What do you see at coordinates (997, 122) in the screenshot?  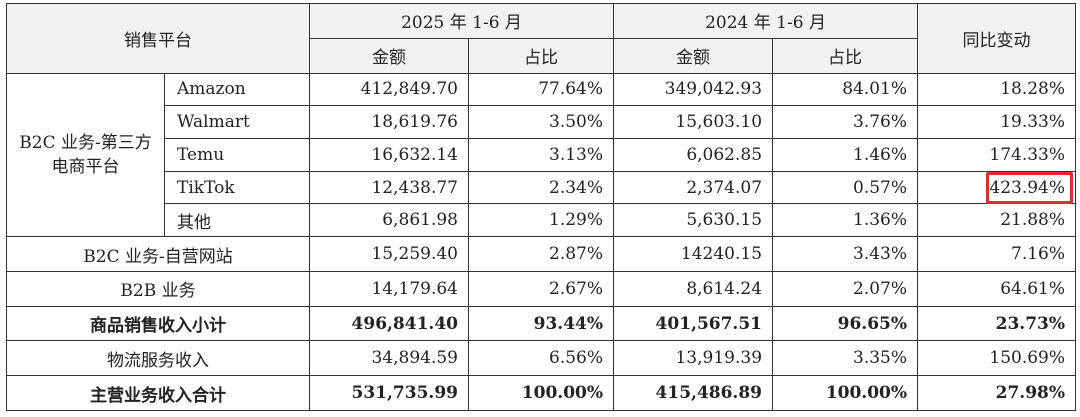 I see `yoy-change: 19.33%` at bounding box center [997, 122].